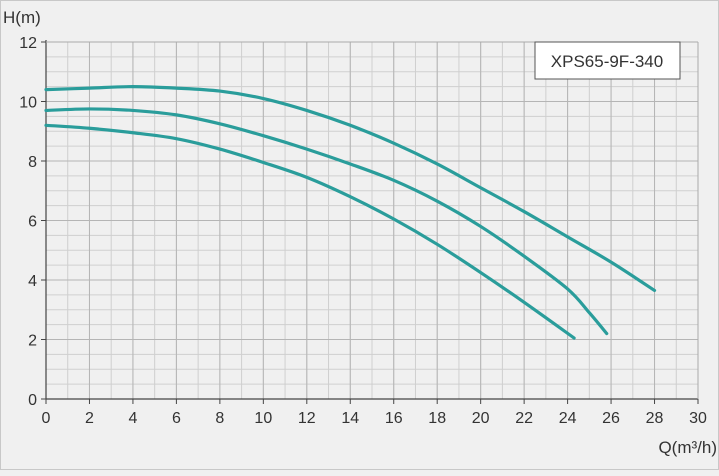  What do you see at coordinates (32, 162) in the screenshot?
I see `y-tick-label: 8` at bounding box center [32, 162].